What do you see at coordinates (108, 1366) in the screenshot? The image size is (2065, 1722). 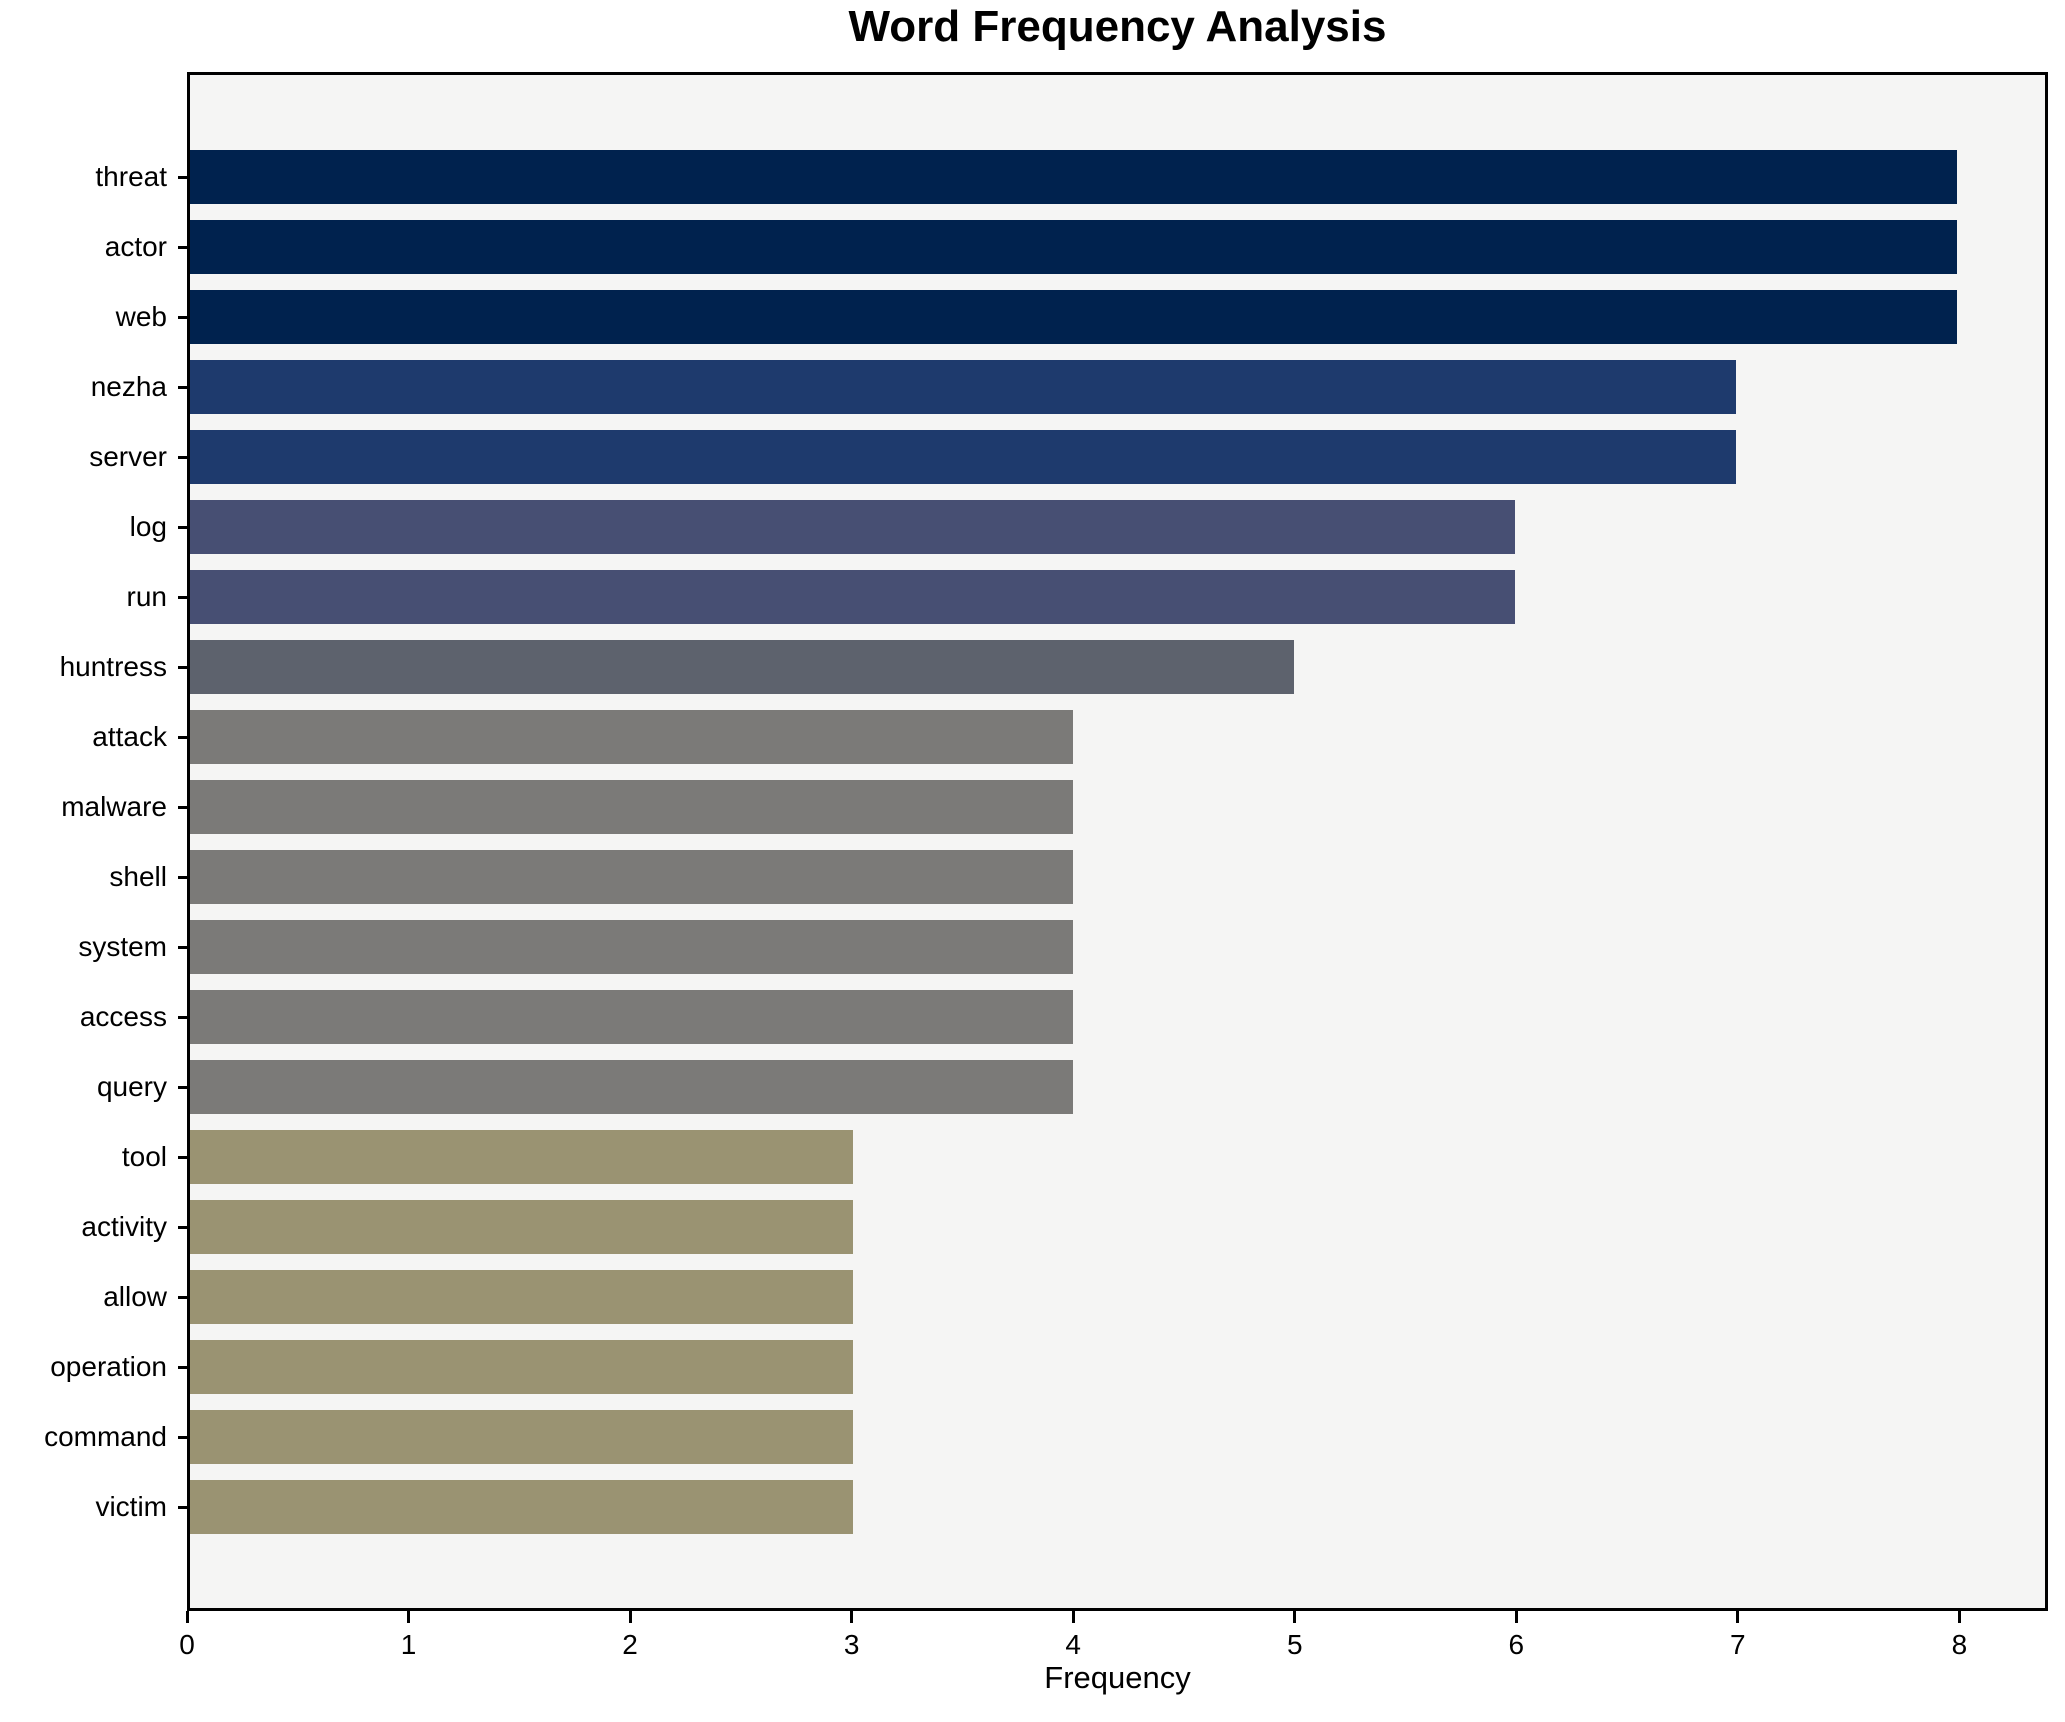 I see `y-tick-label-operation: operation` at bounding box center [108, 1366].